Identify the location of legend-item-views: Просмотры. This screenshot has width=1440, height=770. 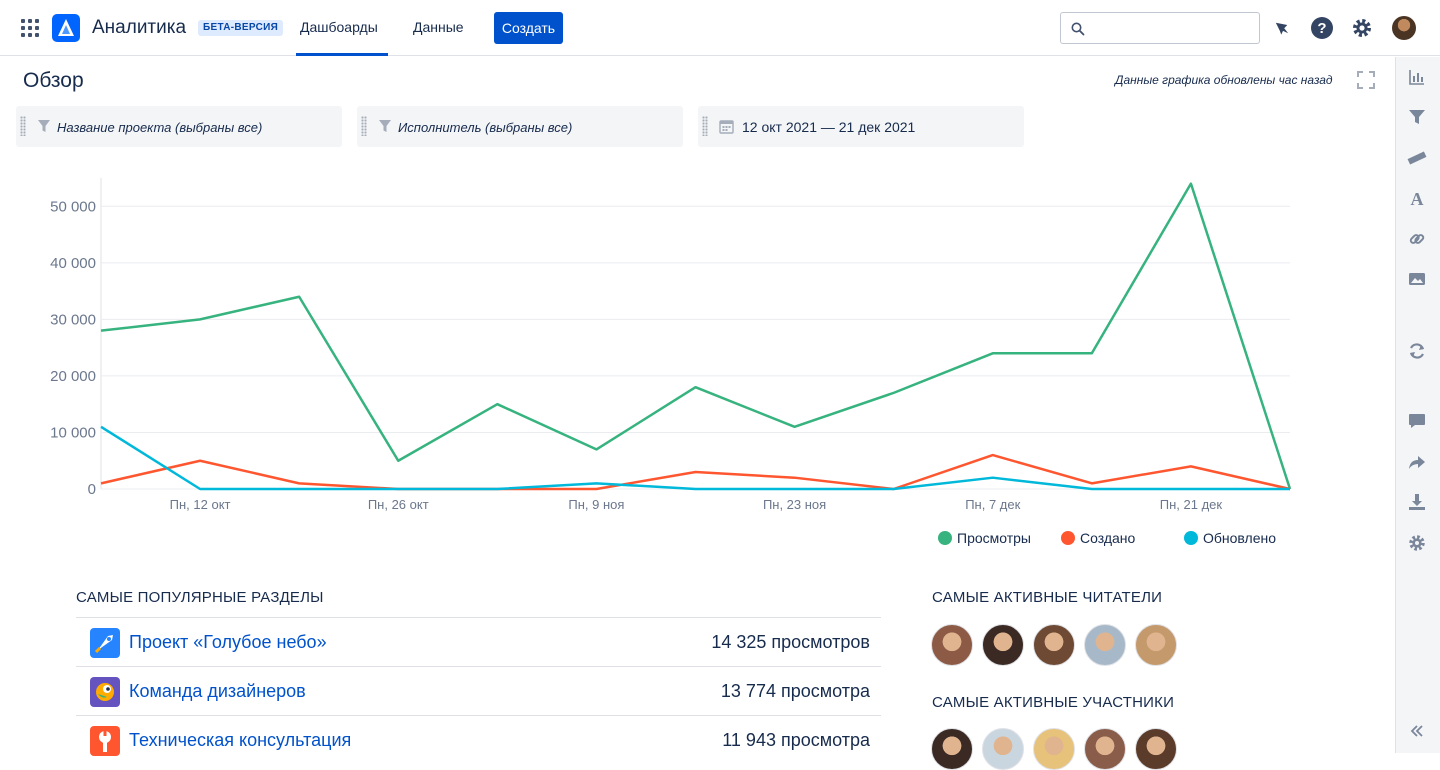
(984, 539).